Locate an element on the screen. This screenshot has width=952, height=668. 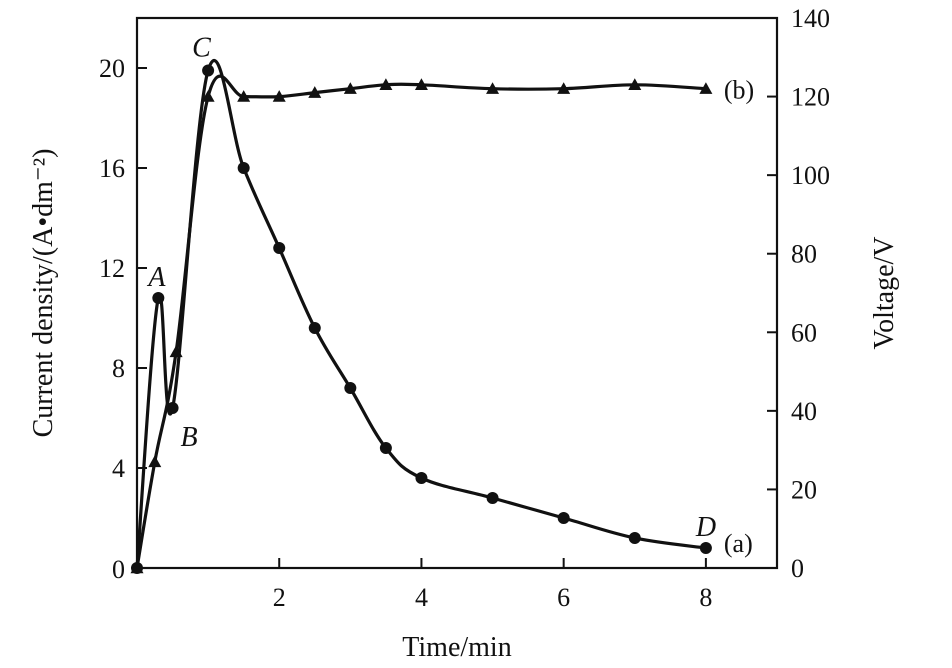
series-label-b: (b) is located at coordinates (739, 90).